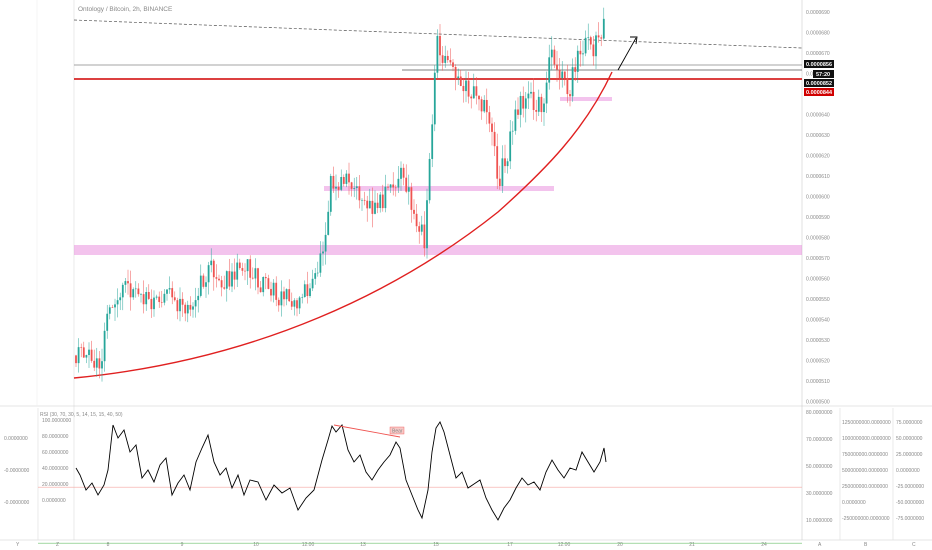 The height and width of the screenshot is (550, 932). I want to click on rsi-right2-tick: 500000000.0000000, so click(865, 471).